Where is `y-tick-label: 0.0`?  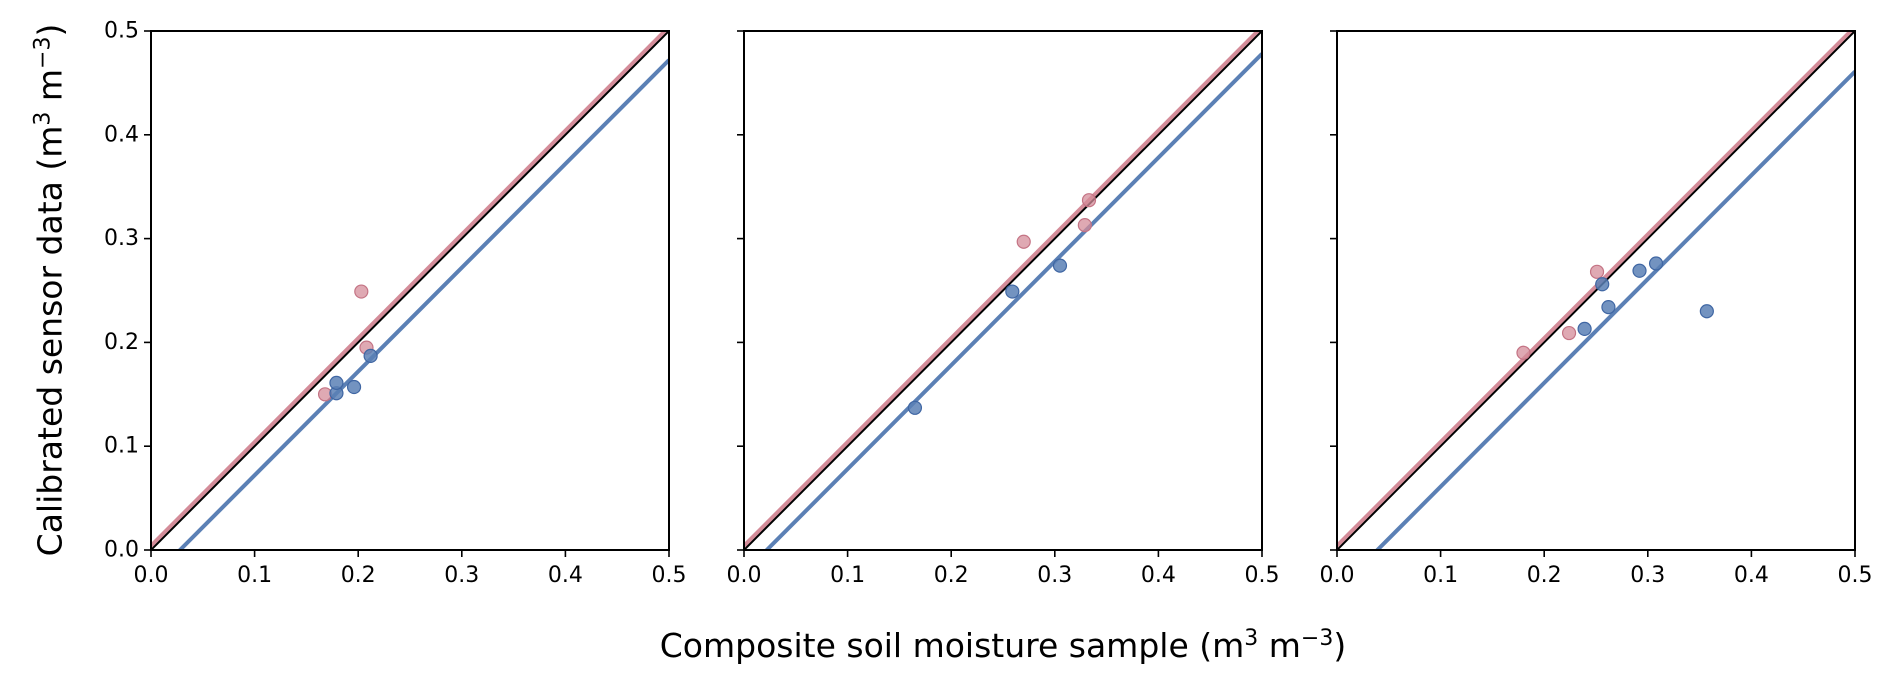
y-tick-label: 0.0 is located at coordinates (121, 550).